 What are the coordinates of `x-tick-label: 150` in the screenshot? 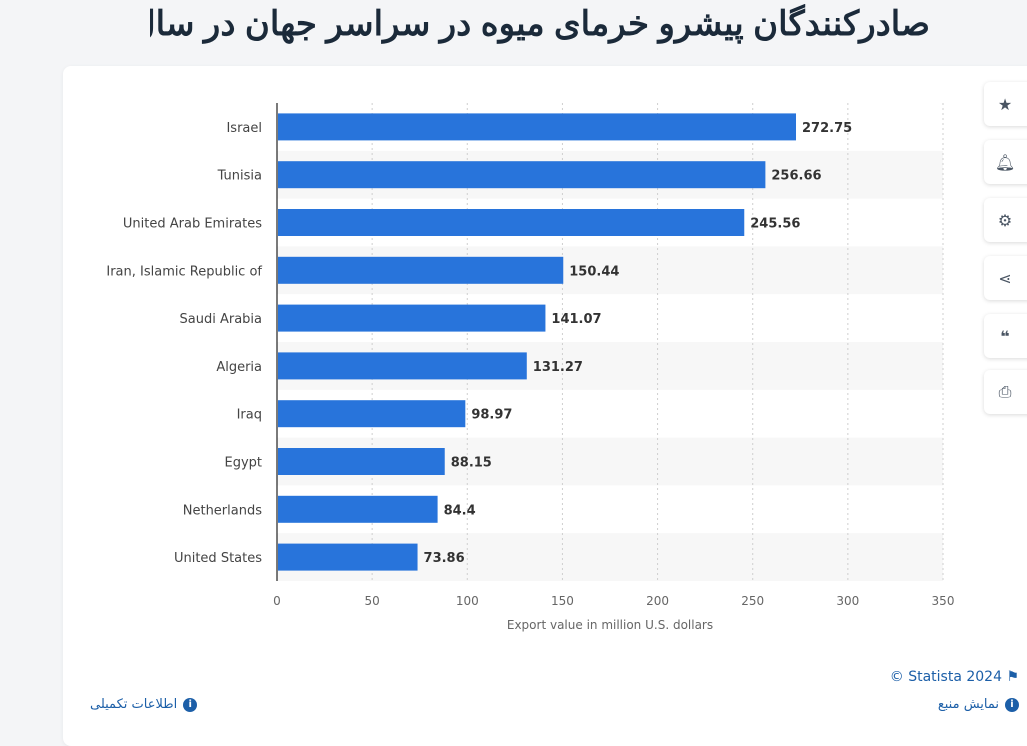 It's located at (562, 601).